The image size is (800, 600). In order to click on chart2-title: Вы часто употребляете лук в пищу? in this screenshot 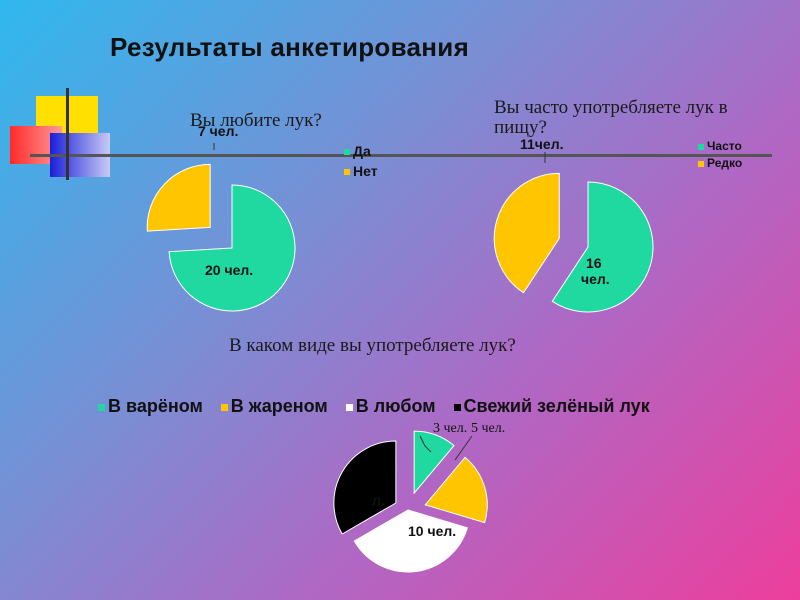, I will do `click(611, 117)`.